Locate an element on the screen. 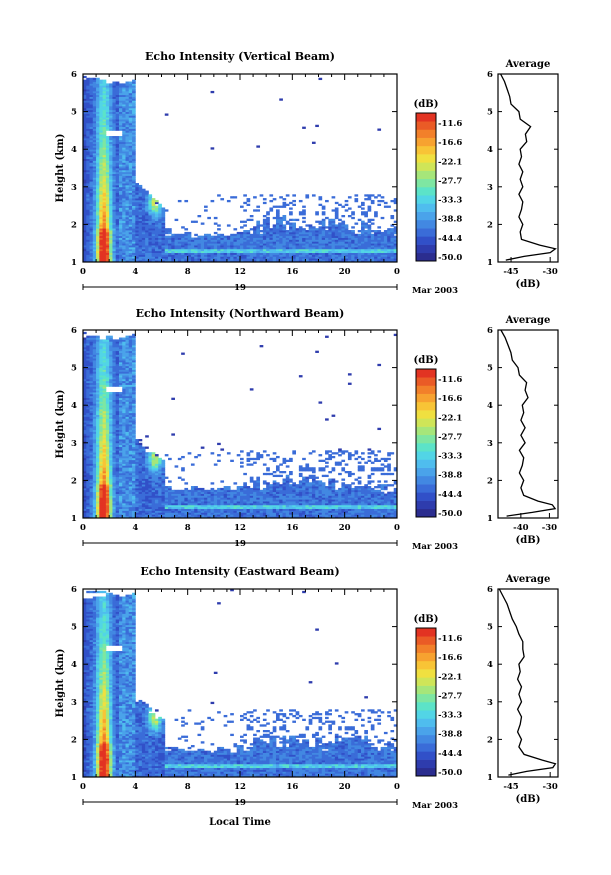 Image resolution: width=611 pixels, height=875 pixels. y-tick-label: 4 is located at coordinates (74, 150).